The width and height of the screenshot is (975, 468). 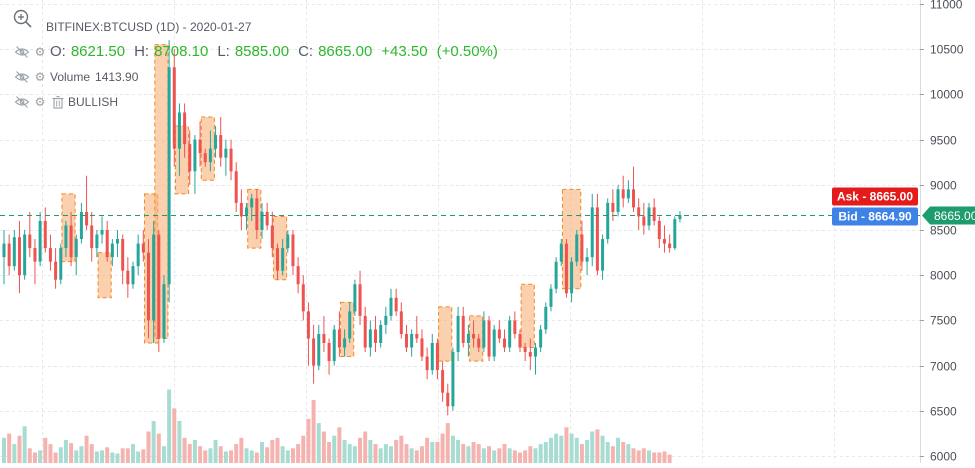 I want to click on change-value: +43.50, so click(x=404, y=51).